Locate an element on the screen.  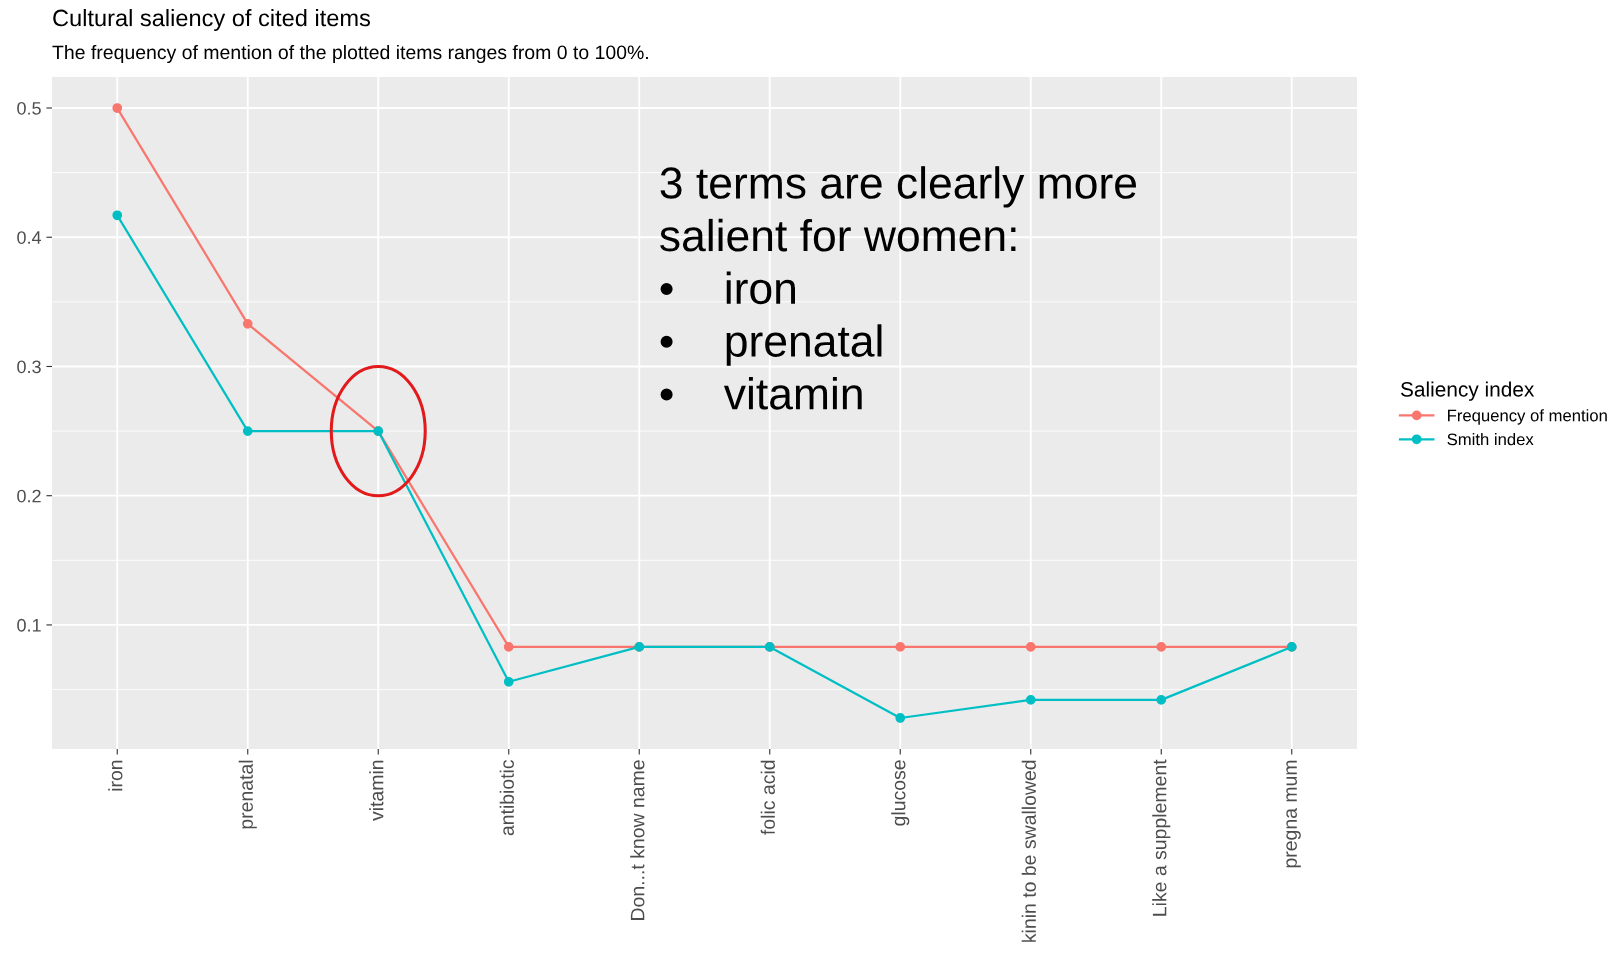
y-tick-label: 0.4 is located at coordinates (29, 237).